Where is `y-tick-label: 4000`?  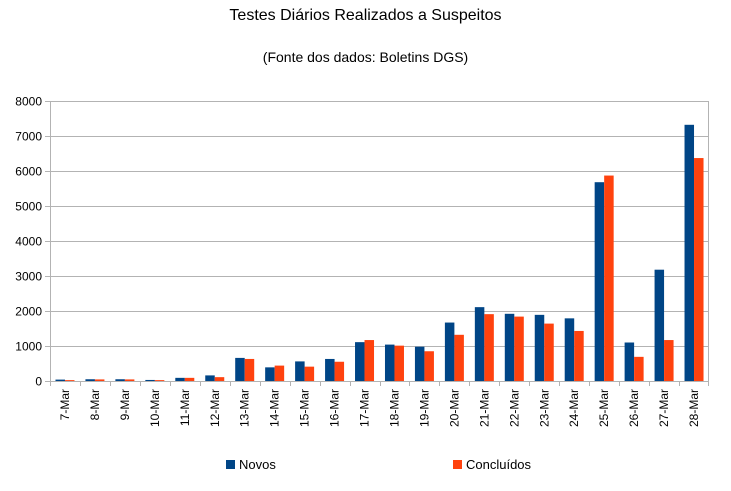
y-tick-label: 4000 is located at coordinates (28, 242).